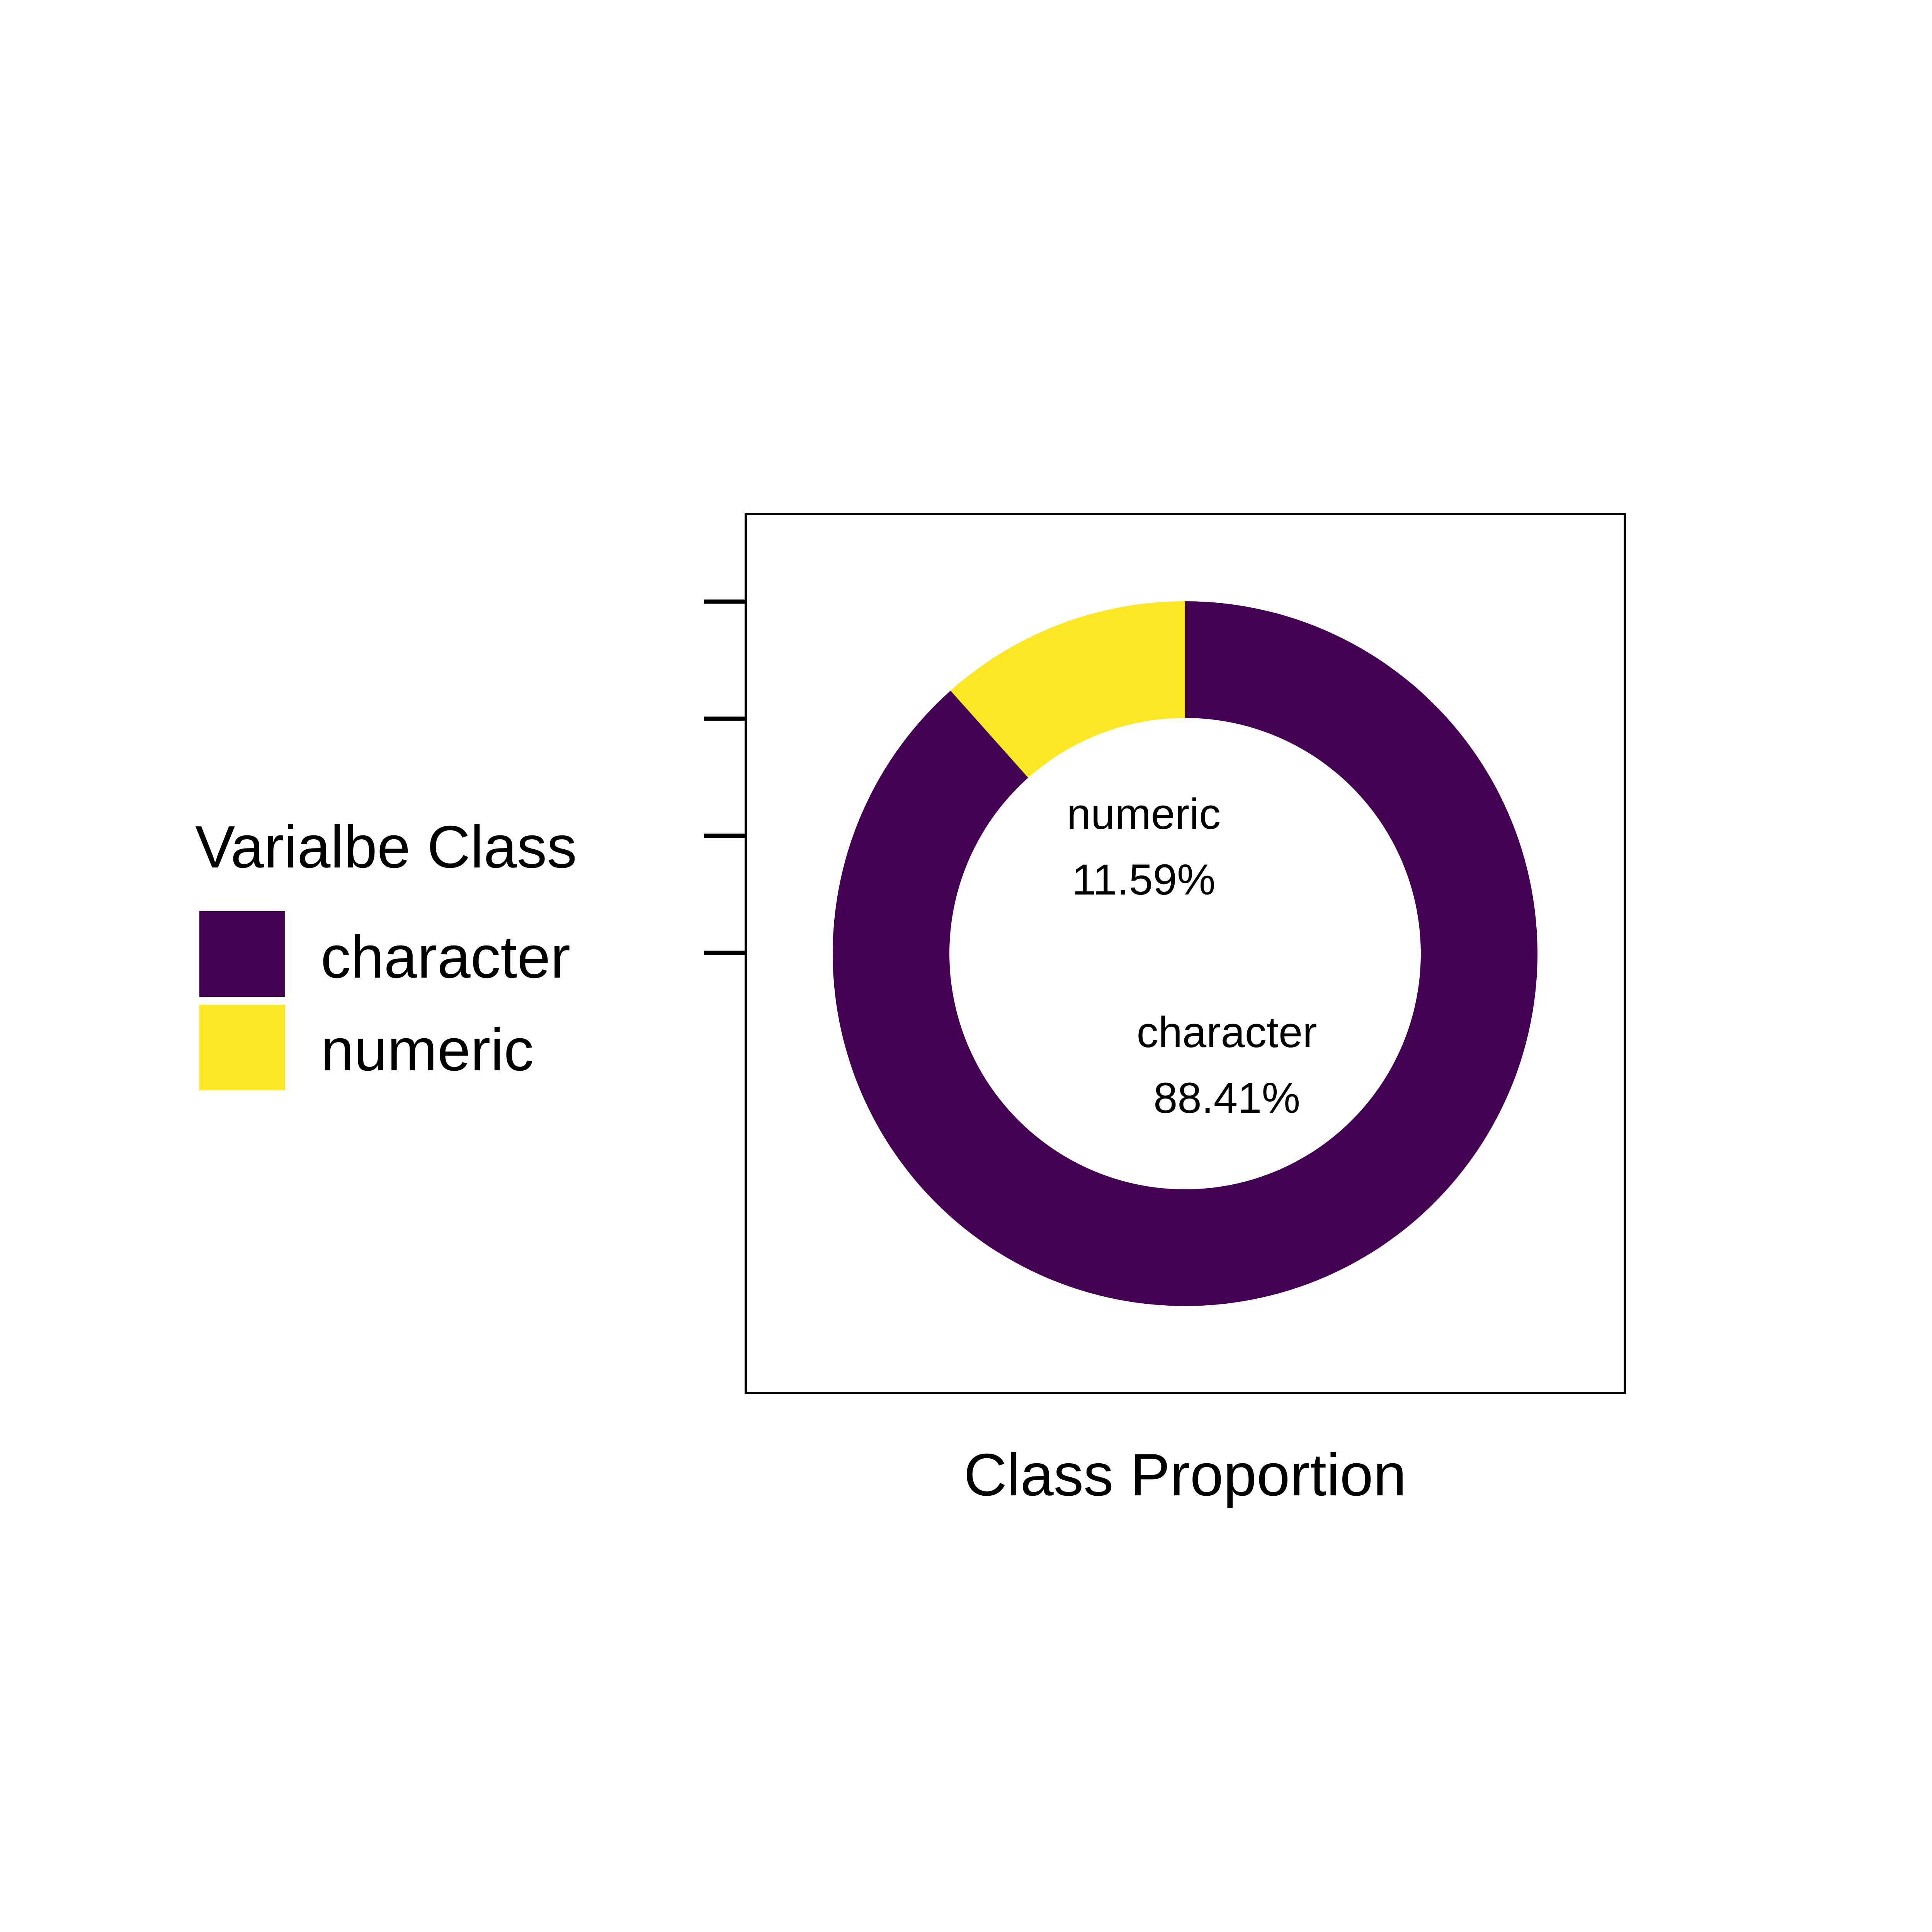  What do you see at coordinates (446, 956) in the screenshot?
I see `legend-label-character: character` at bounding box center [446, 956].